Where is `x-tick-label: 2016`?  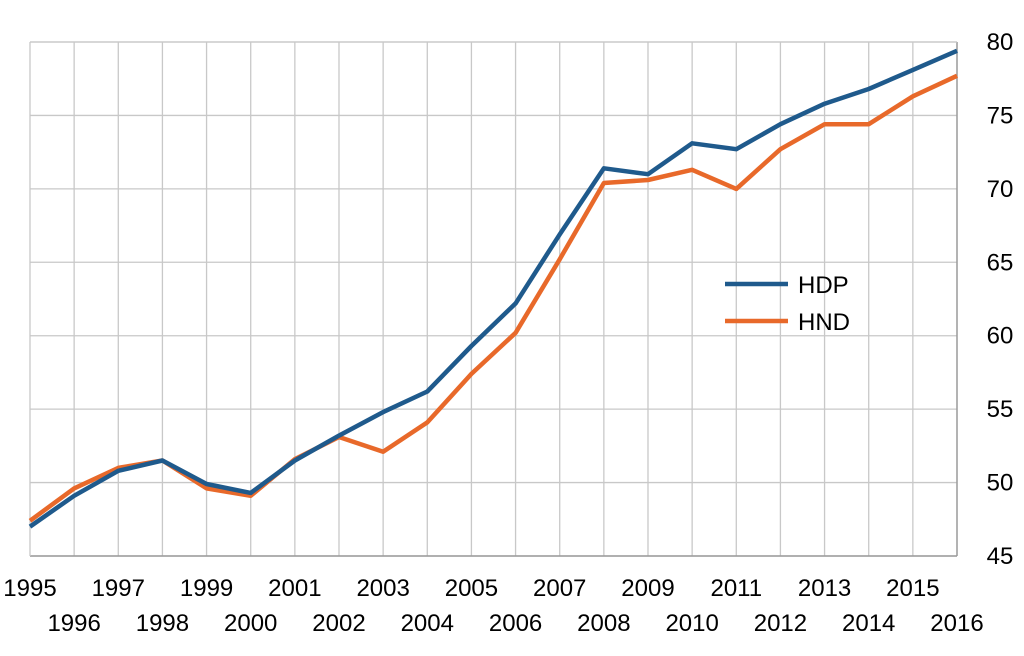
x-tick-label: 2016 is located at coordinates (956, 623).